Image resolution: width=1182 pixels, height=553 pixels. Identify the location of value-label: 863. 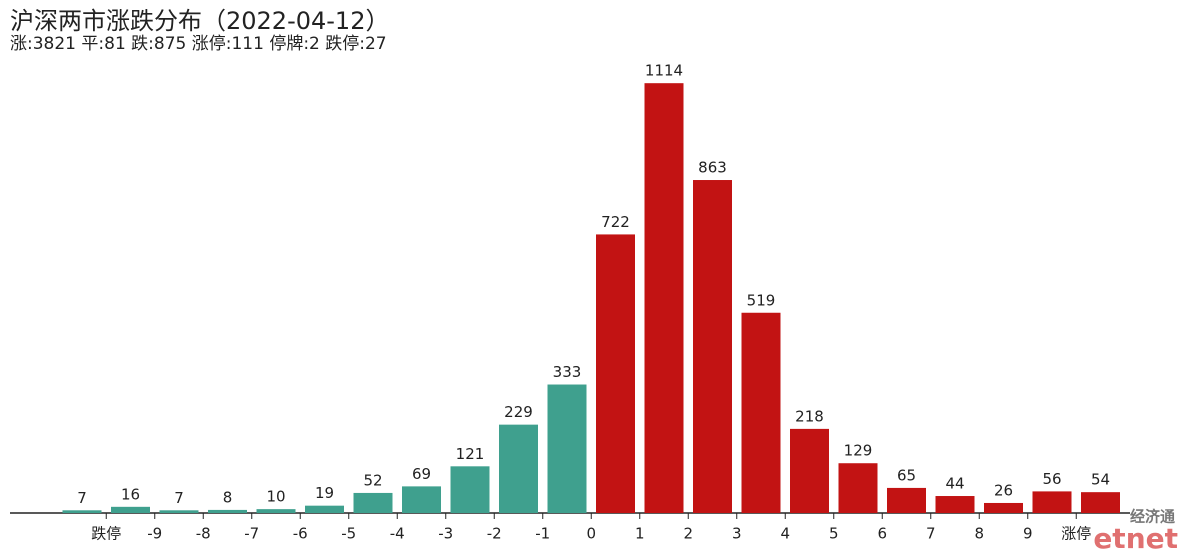
(712, 168).